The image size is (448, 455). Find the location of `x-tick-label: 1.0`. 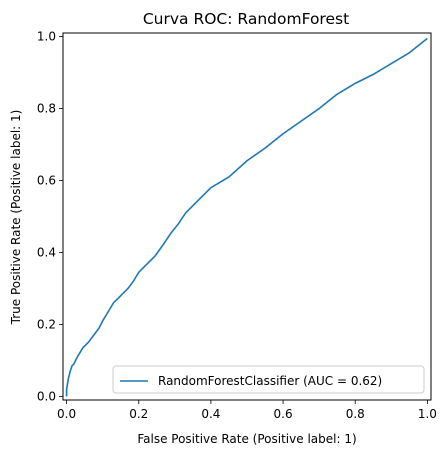

x-tick-label: 1.0 is located at coordinates (427, 414).